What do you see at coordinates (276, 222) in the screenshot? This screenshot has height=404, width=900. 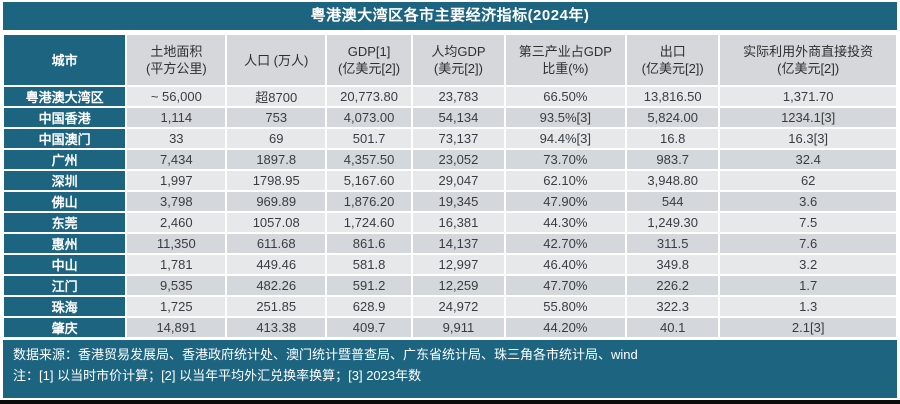 I see `table-cell: 1057.08` at bounding box center [276, 222].